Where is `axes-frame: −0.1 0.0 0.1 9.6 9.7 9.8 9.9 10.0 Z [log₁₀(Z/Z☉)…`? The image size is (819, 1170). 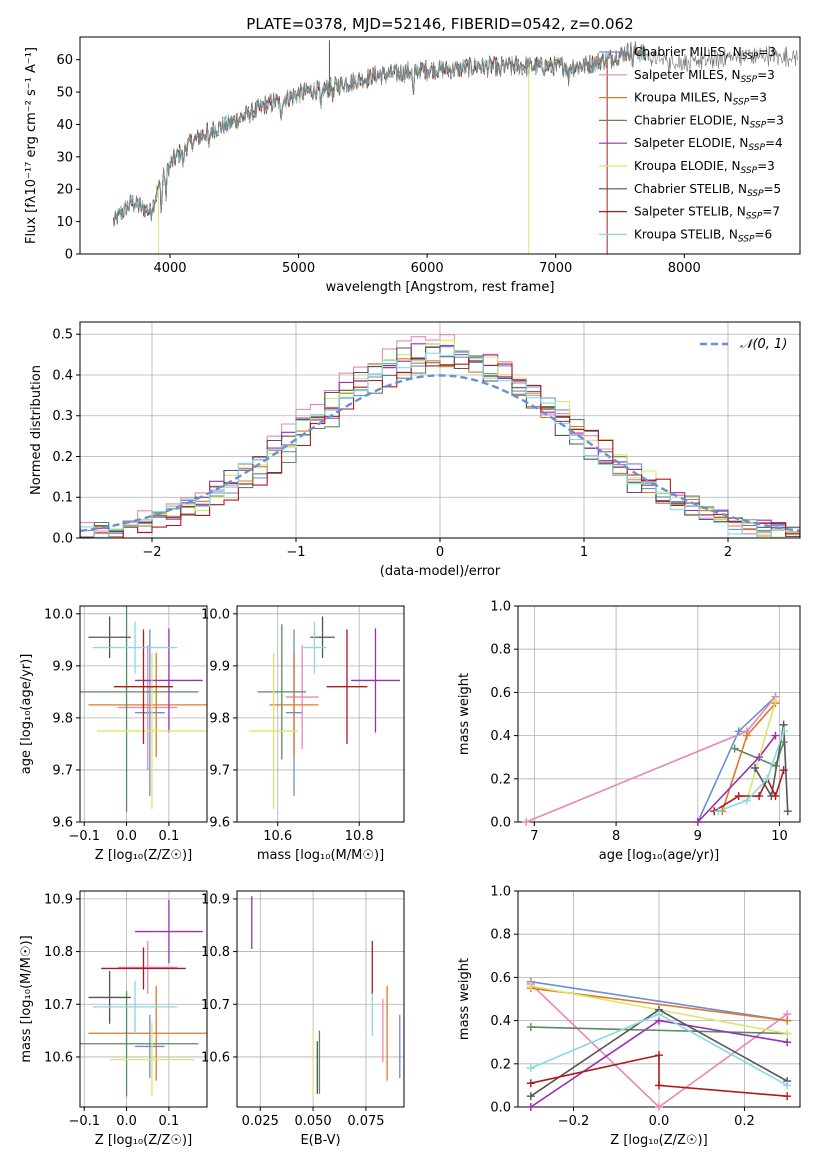
axes-frame: −0.1 0.0 0.1 9.6 9.7 9.8 9.9 10.0 Z [log₁₀(Z/Z☉)… is located at coordinates (113, 734).